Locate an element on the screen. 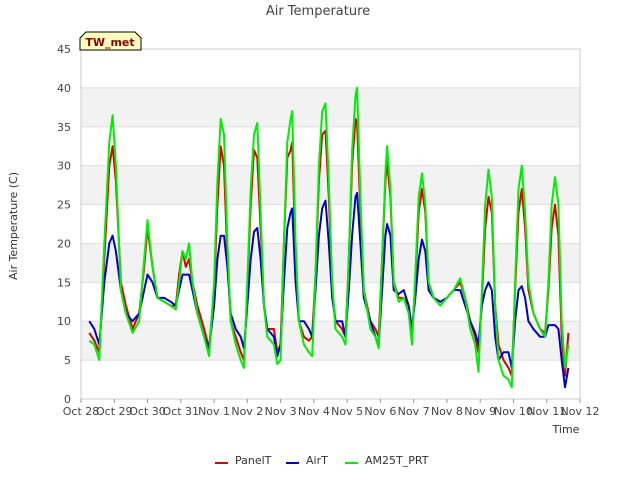 This screenshot has width=640, height=480. chart-title: Air Temperature is located at coordinates (318, 11).